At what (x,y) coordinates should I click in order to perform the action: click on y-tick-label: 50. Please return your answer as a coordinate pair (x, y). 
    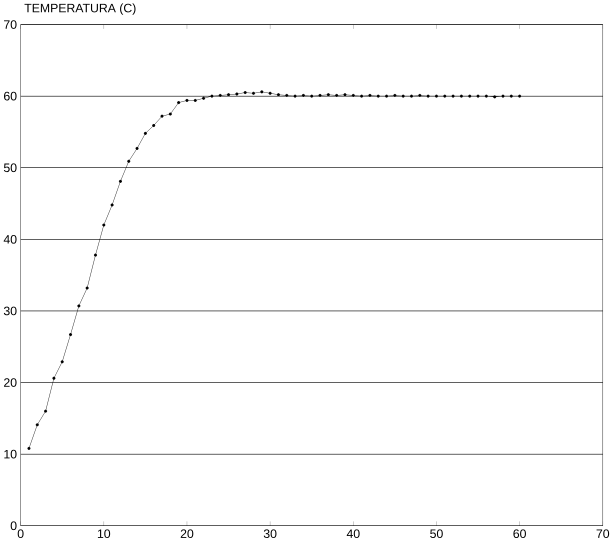
    Looking at the image, I should click on (10, 167).